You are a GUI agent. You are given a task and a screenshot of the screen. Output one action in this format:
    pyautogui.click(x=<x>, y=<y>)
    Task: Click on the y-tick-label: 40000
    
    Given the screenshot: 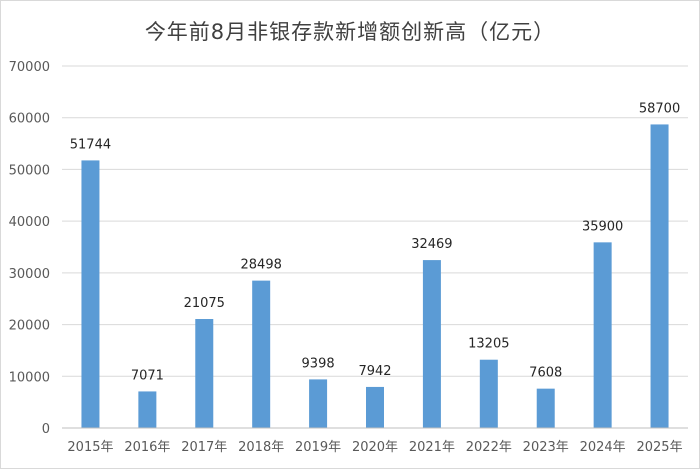 What is the action you would take?
    pyautogui.click(x=29, y=222)
    